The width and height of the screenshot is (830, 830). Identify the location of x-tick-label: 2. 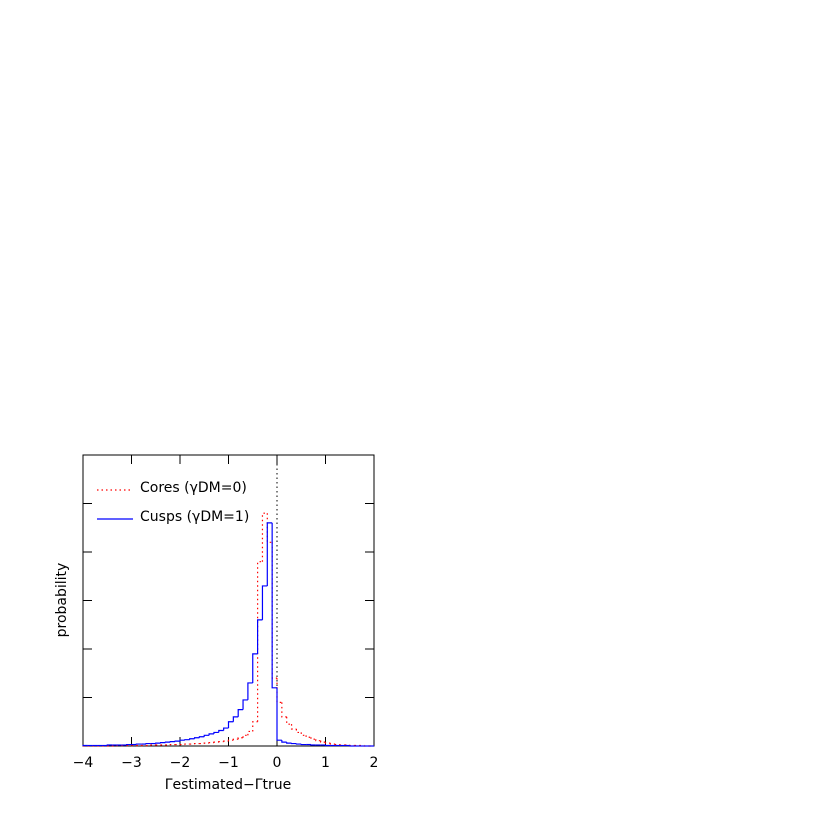
(374, 763).